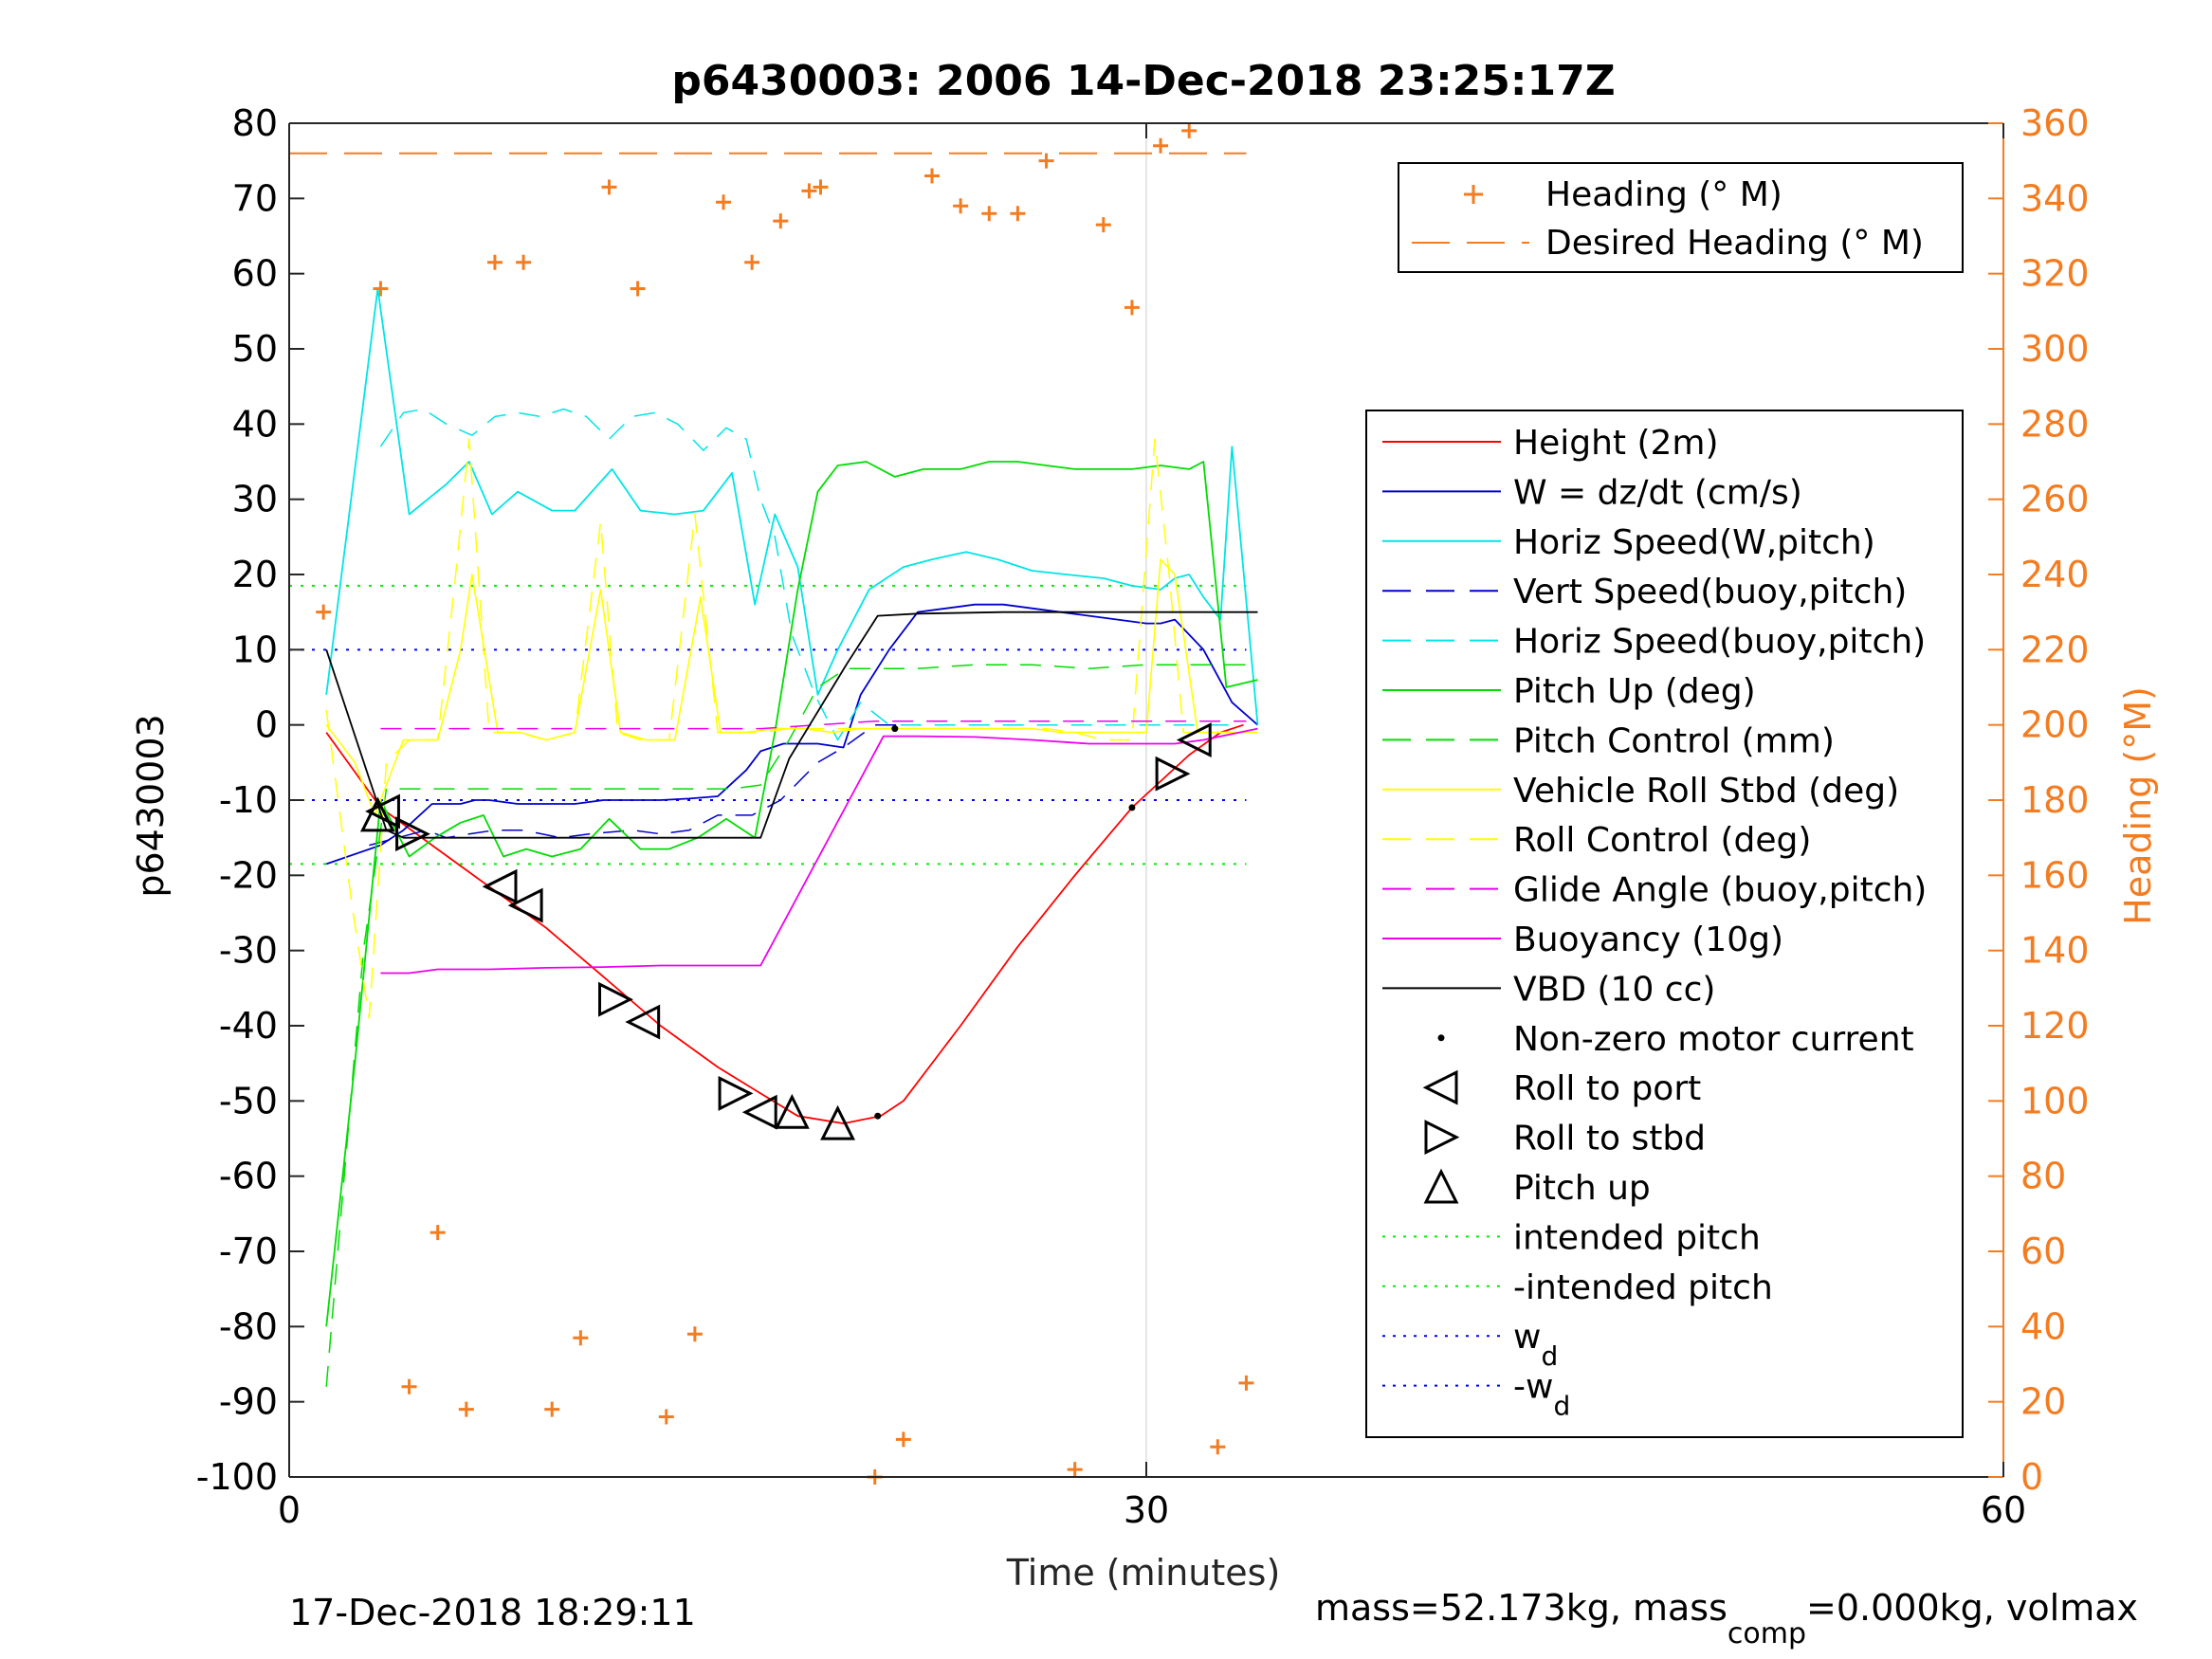  Describe the element at coordinates (1694, 542) in the screenshot. I see `legend-horiz-speed-w-pitch-2-label: Horiz Speed(W,pitch)` at that location.